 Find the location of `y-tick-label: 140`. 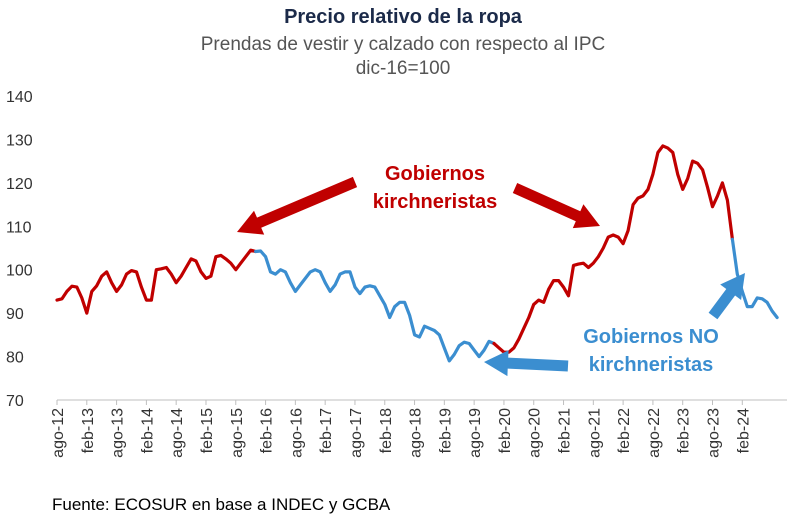

y-tick-label: 140 is located at coordinates (19, 97).